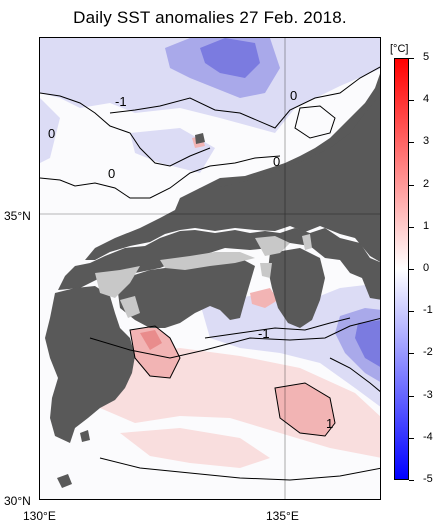  I want to click on contour-line-south-pos, so click(305, 409).